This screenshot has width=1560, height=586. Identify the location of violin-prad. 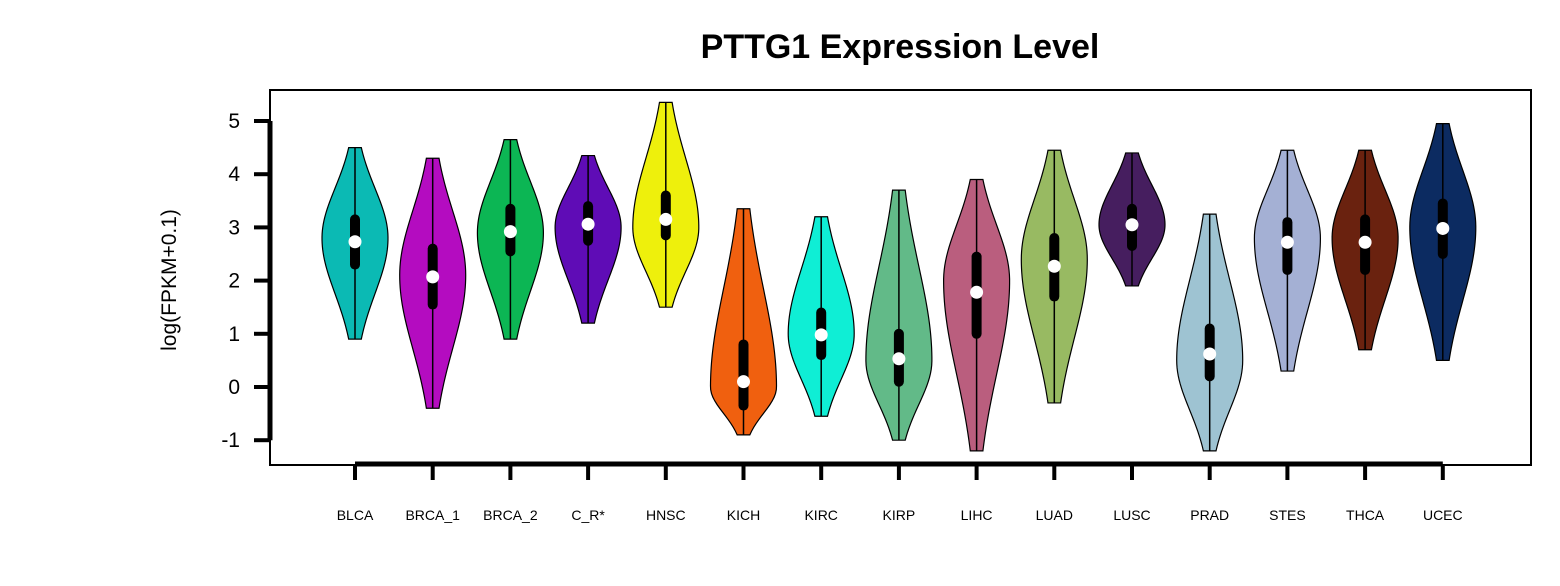
(1210, 332).